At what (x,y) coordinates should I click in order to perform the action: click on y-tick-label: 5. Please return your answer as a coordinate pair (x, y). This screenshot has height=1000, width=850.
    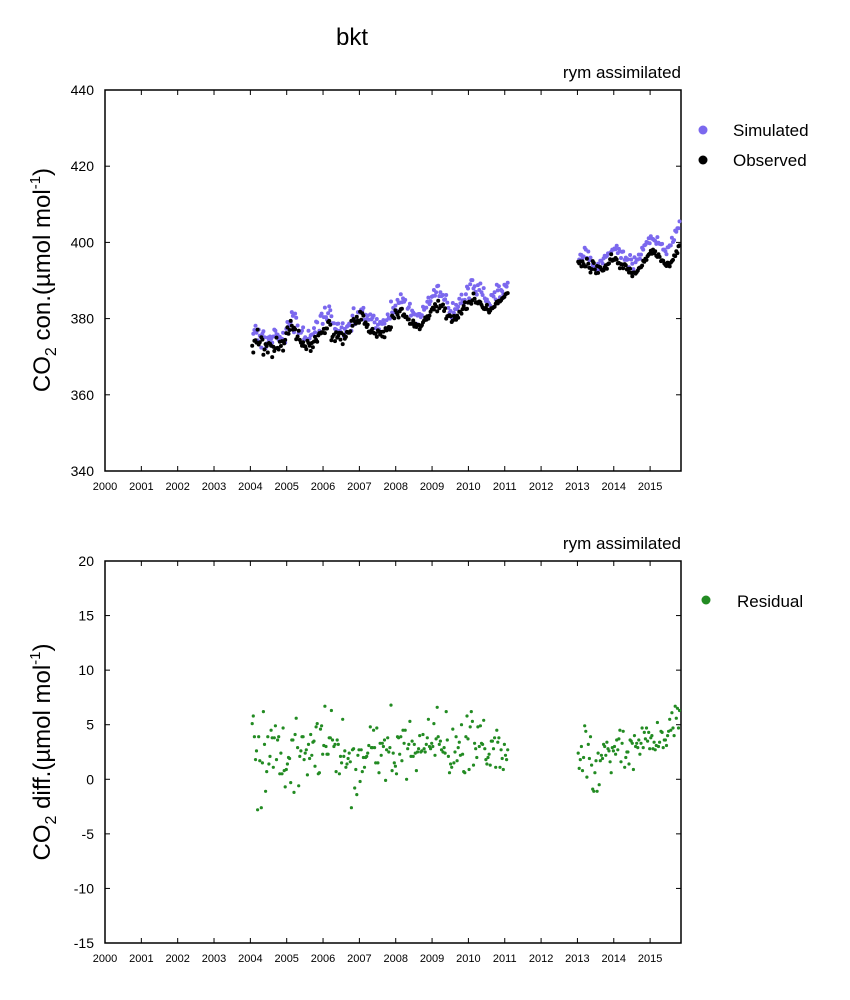
    Looking at the image, I should click on (90, 725).